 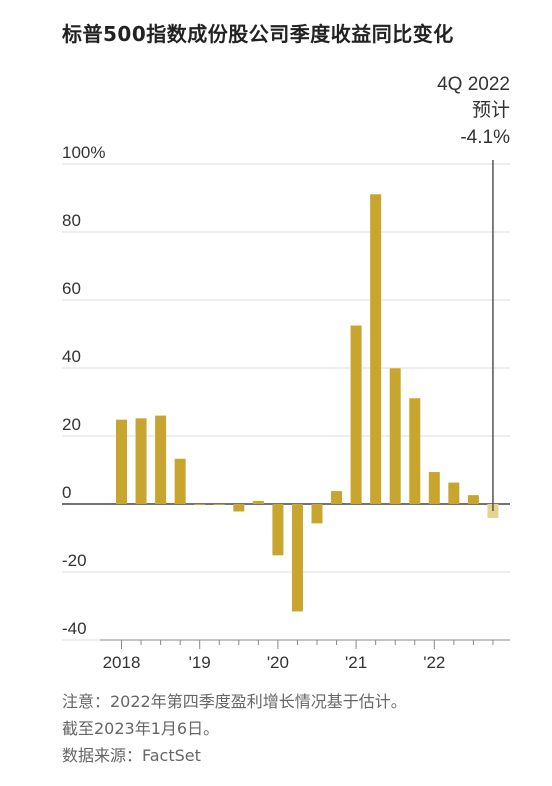 I want to click on chart-title: 标普500指数成份股公司季度收益同比变化, so click(x=258, y=34).